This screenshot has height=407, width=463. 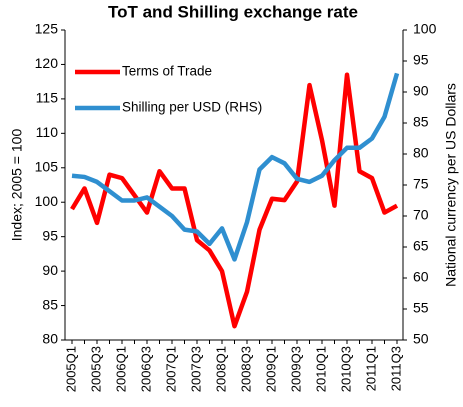 What do you see at coordinates (345, 369) in the screenshot?
I see `x-tick-label: 2010Q3` at bounding box center [345, 369].